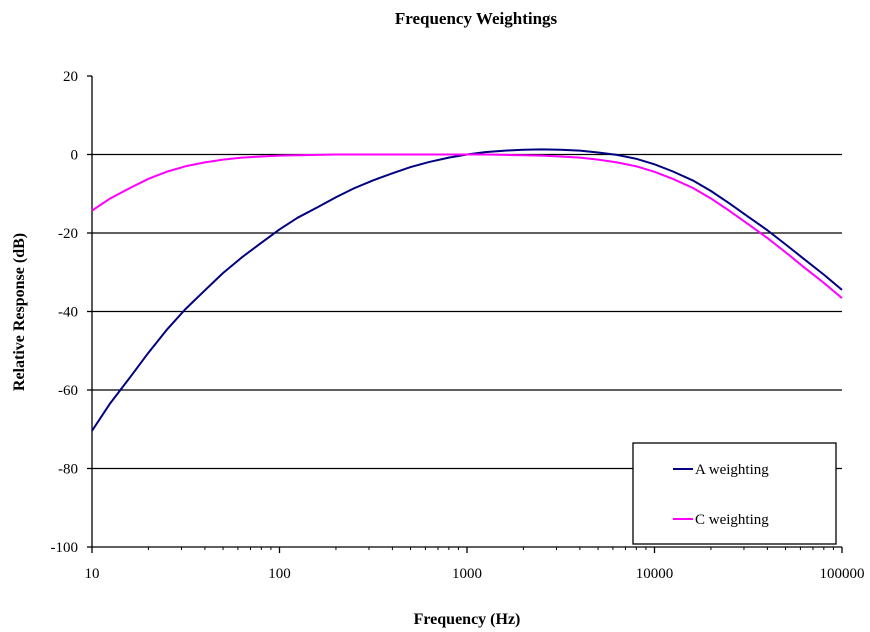 The width and height of the screenshot is (870, 632). Describe the element at coordinates (476, 18) in the screenshot. I see `chart-title: Frequency Weightings` at that location.